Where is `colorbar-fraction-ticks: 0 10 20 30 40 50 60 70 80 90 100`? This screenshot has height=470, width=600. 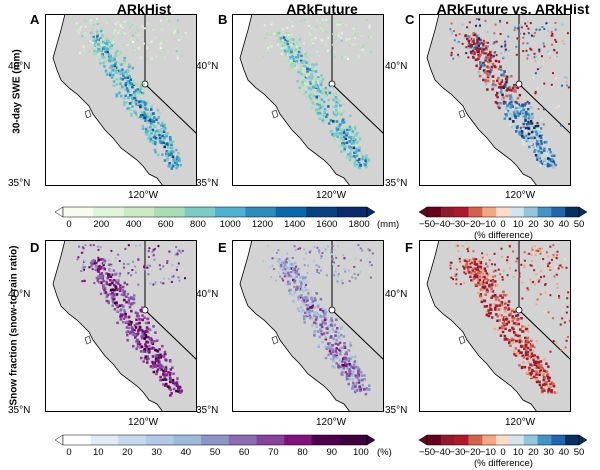
colorbar-fraction-ticks: 0 10 20 30 40 50 60 70 80 90 100 is located at coordinates (215, 453).